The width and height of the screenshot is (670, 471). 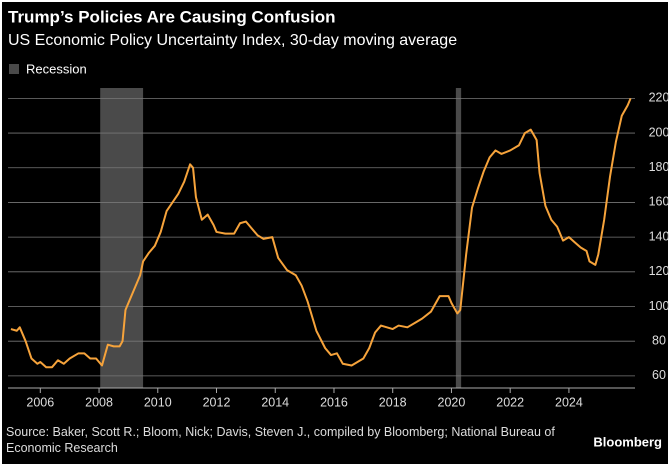 I want to click on x-tick-label: 2010, so click(x=158, y=402).